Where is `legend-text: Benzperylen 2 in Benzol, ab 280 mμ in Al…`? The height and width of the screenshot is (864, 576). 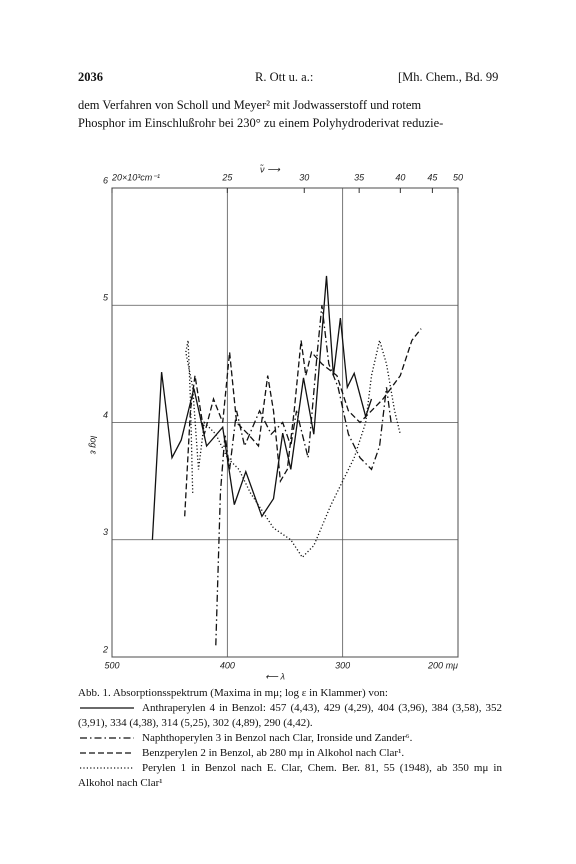 legend-text: Benzperylen 2 in Benzol, ab 280 mμ in Al… is located at coordinates (273, 753).